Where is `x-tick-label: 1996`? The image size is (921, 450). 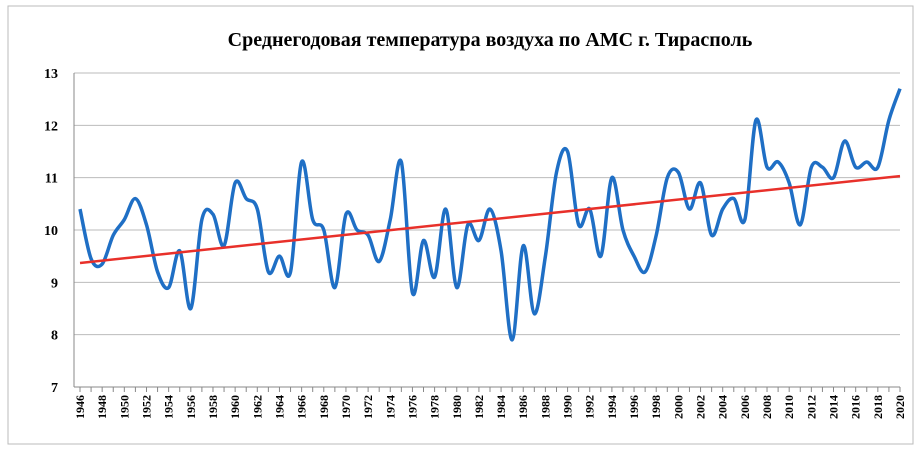
x-tick-label: 1996 is located at coordinates (634, 407).